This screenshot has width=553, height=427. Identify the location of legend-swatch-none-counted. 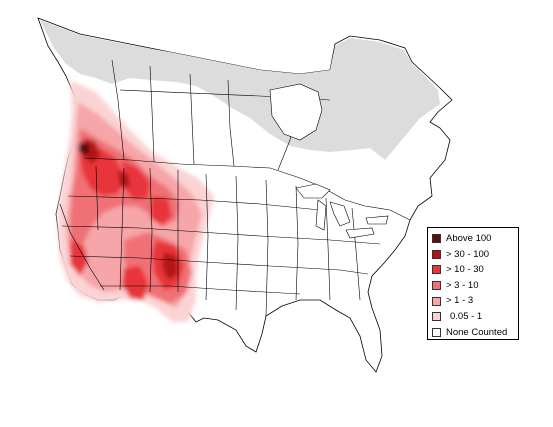
(436, 332).